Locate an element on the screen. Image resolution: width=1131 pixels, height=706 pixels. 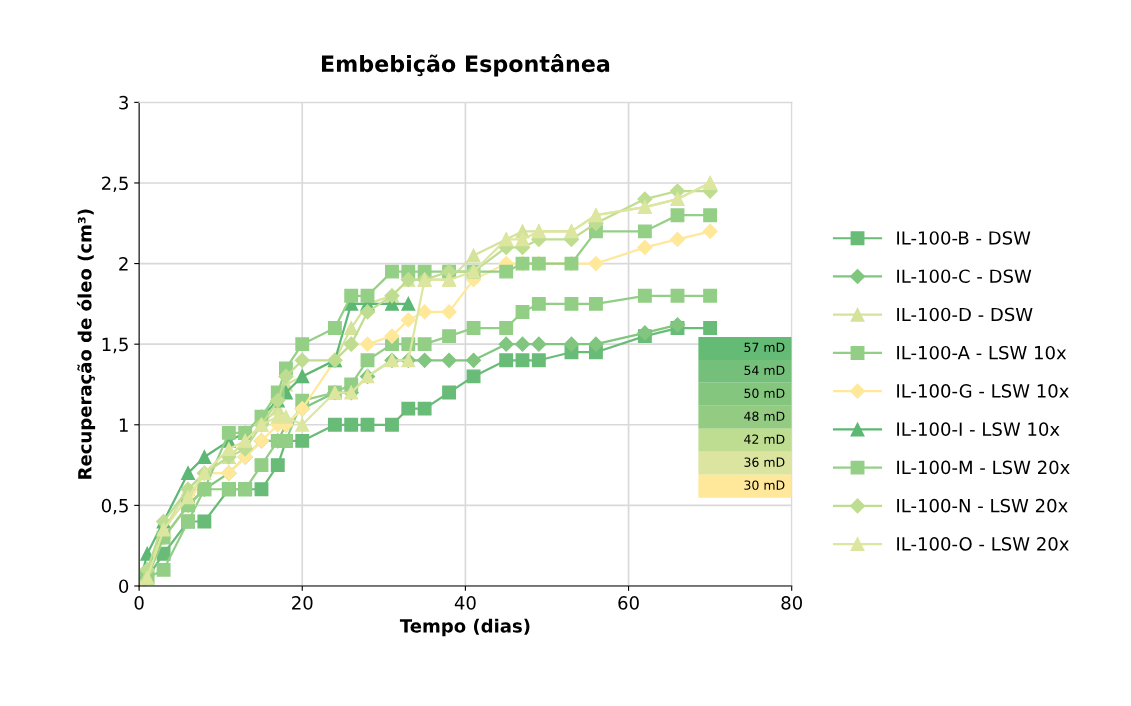
annotation: 48 mD is located at coordinates (764, 416).